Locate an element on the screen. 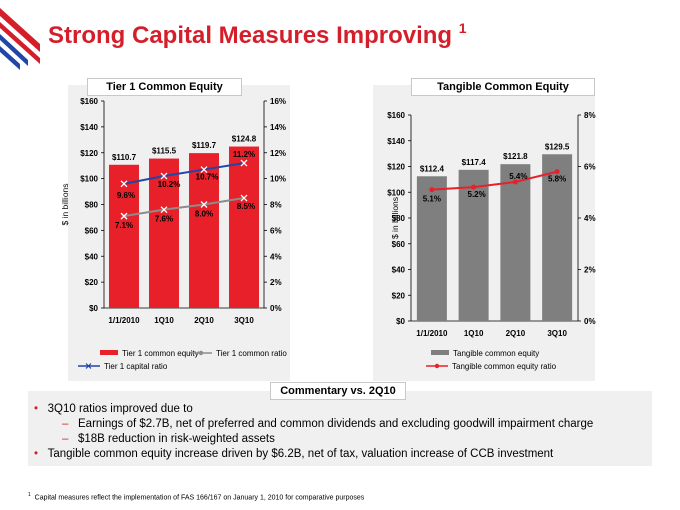 This screenshot has height=510, width=680. tier1-y-tick-label: $0 is located at coordinates (93, 308).